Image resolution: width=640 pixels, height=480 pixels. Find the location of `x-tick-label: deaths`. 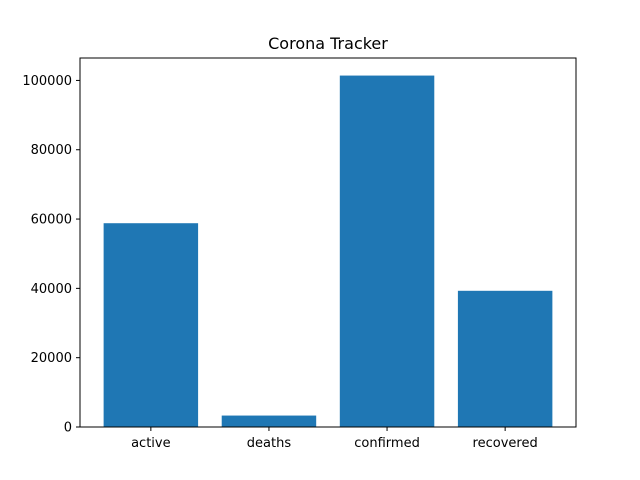

x-tick-label: deaths is located at coordinates (269, 443).